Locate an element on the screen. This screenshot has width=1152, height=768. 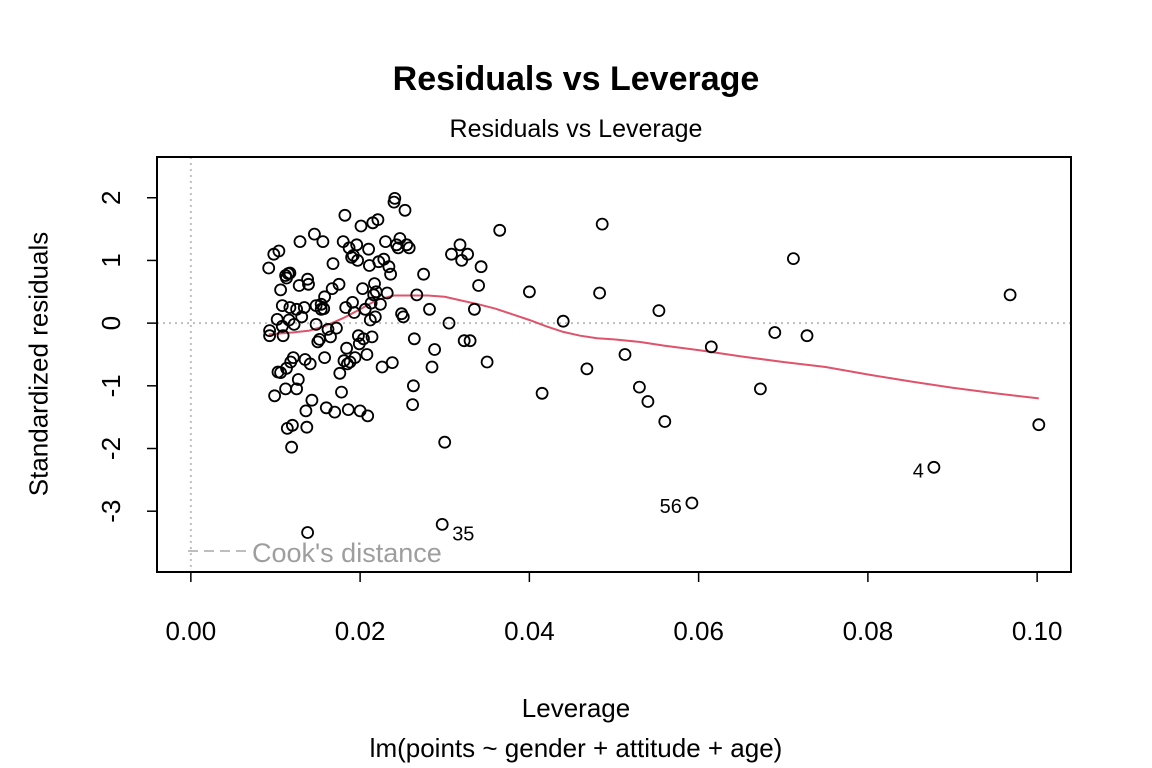
legend-label: Cook's distance is located at coordinates (347, 553).